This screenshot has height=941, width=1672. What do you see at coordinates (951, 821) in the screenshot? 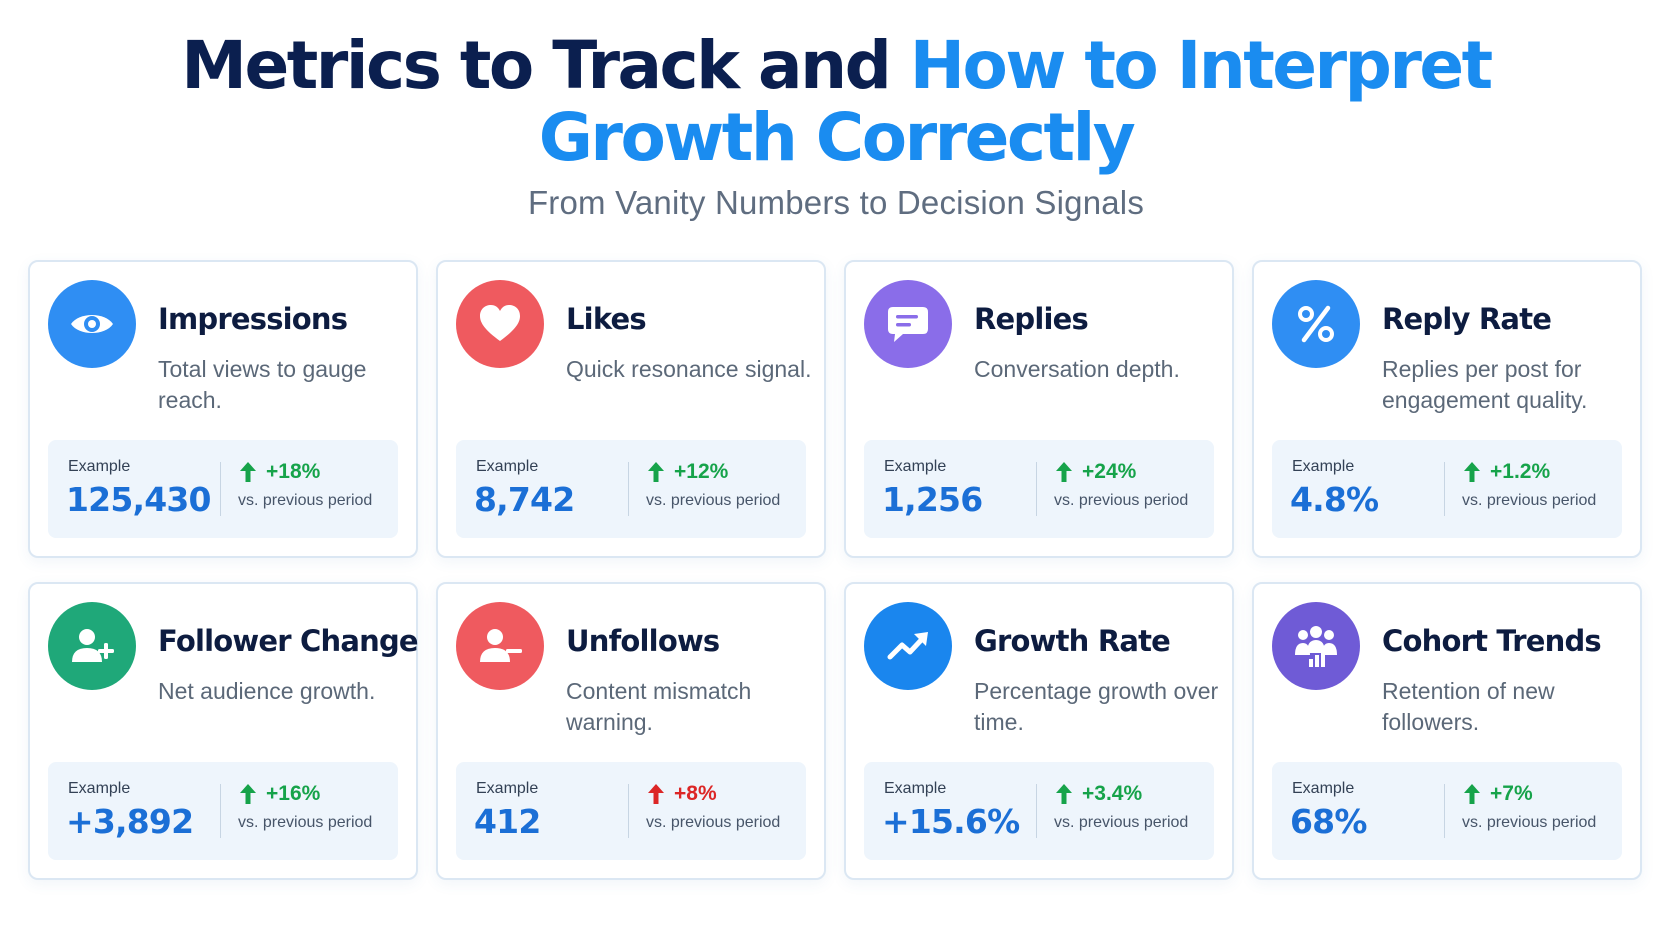
I see `example-value: +15.6%` at bounding box center [951, 821].